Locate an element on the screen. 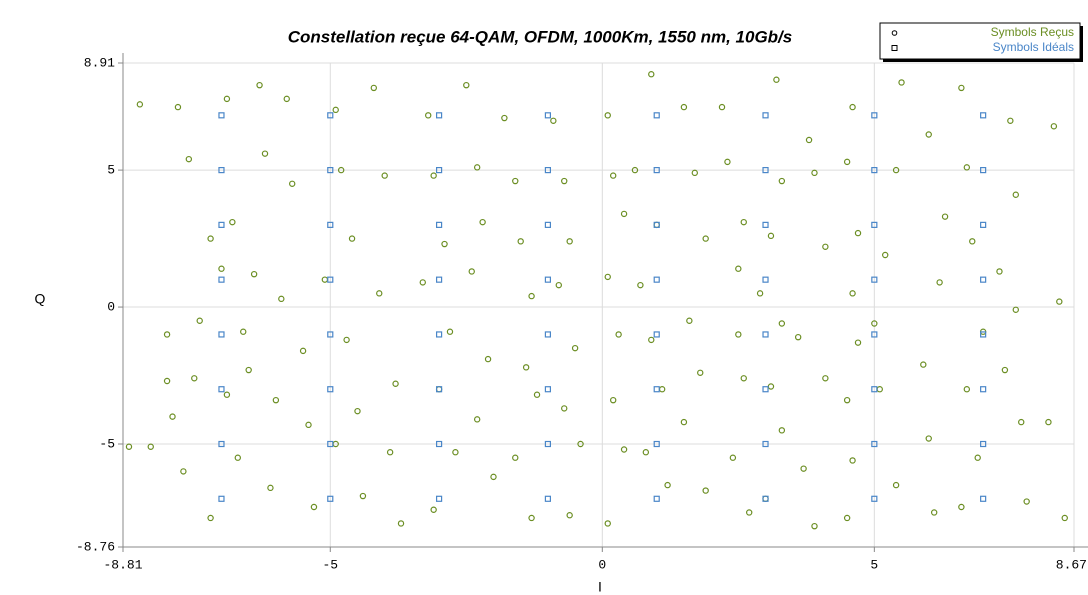  x-axis-label: I is located at coordinates (600, 587).